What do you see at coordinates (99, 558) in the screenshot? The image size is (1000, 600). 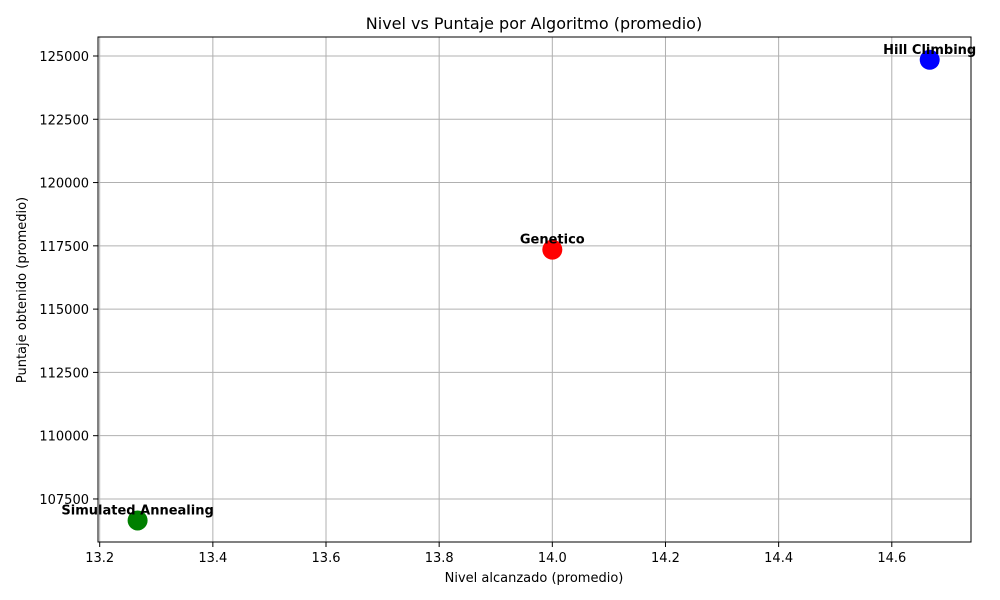 I see `x-tick-label: 13.2` at bounding box center [99, 558].